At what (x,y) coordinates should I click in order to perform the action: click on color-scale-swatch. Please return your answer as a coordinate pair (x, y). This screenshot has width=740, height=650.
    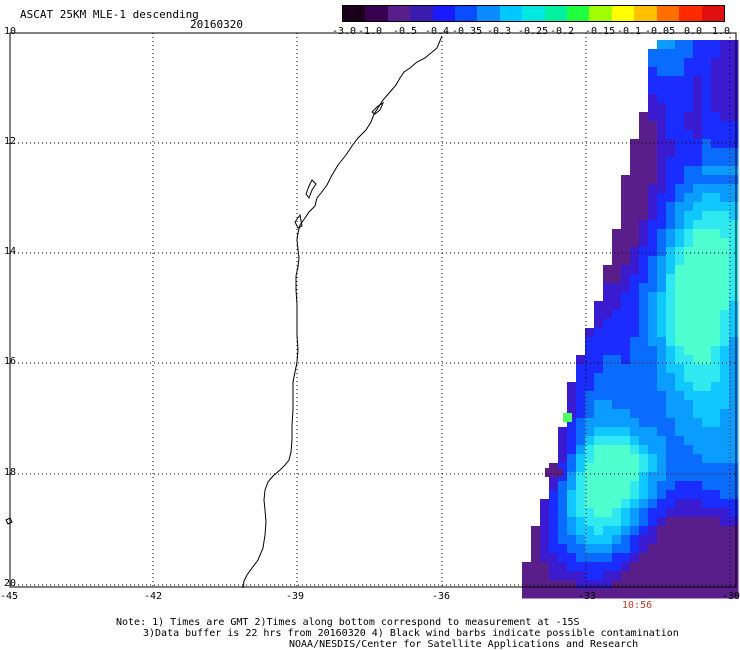
    Looking at the image, I should click on (488, 13).